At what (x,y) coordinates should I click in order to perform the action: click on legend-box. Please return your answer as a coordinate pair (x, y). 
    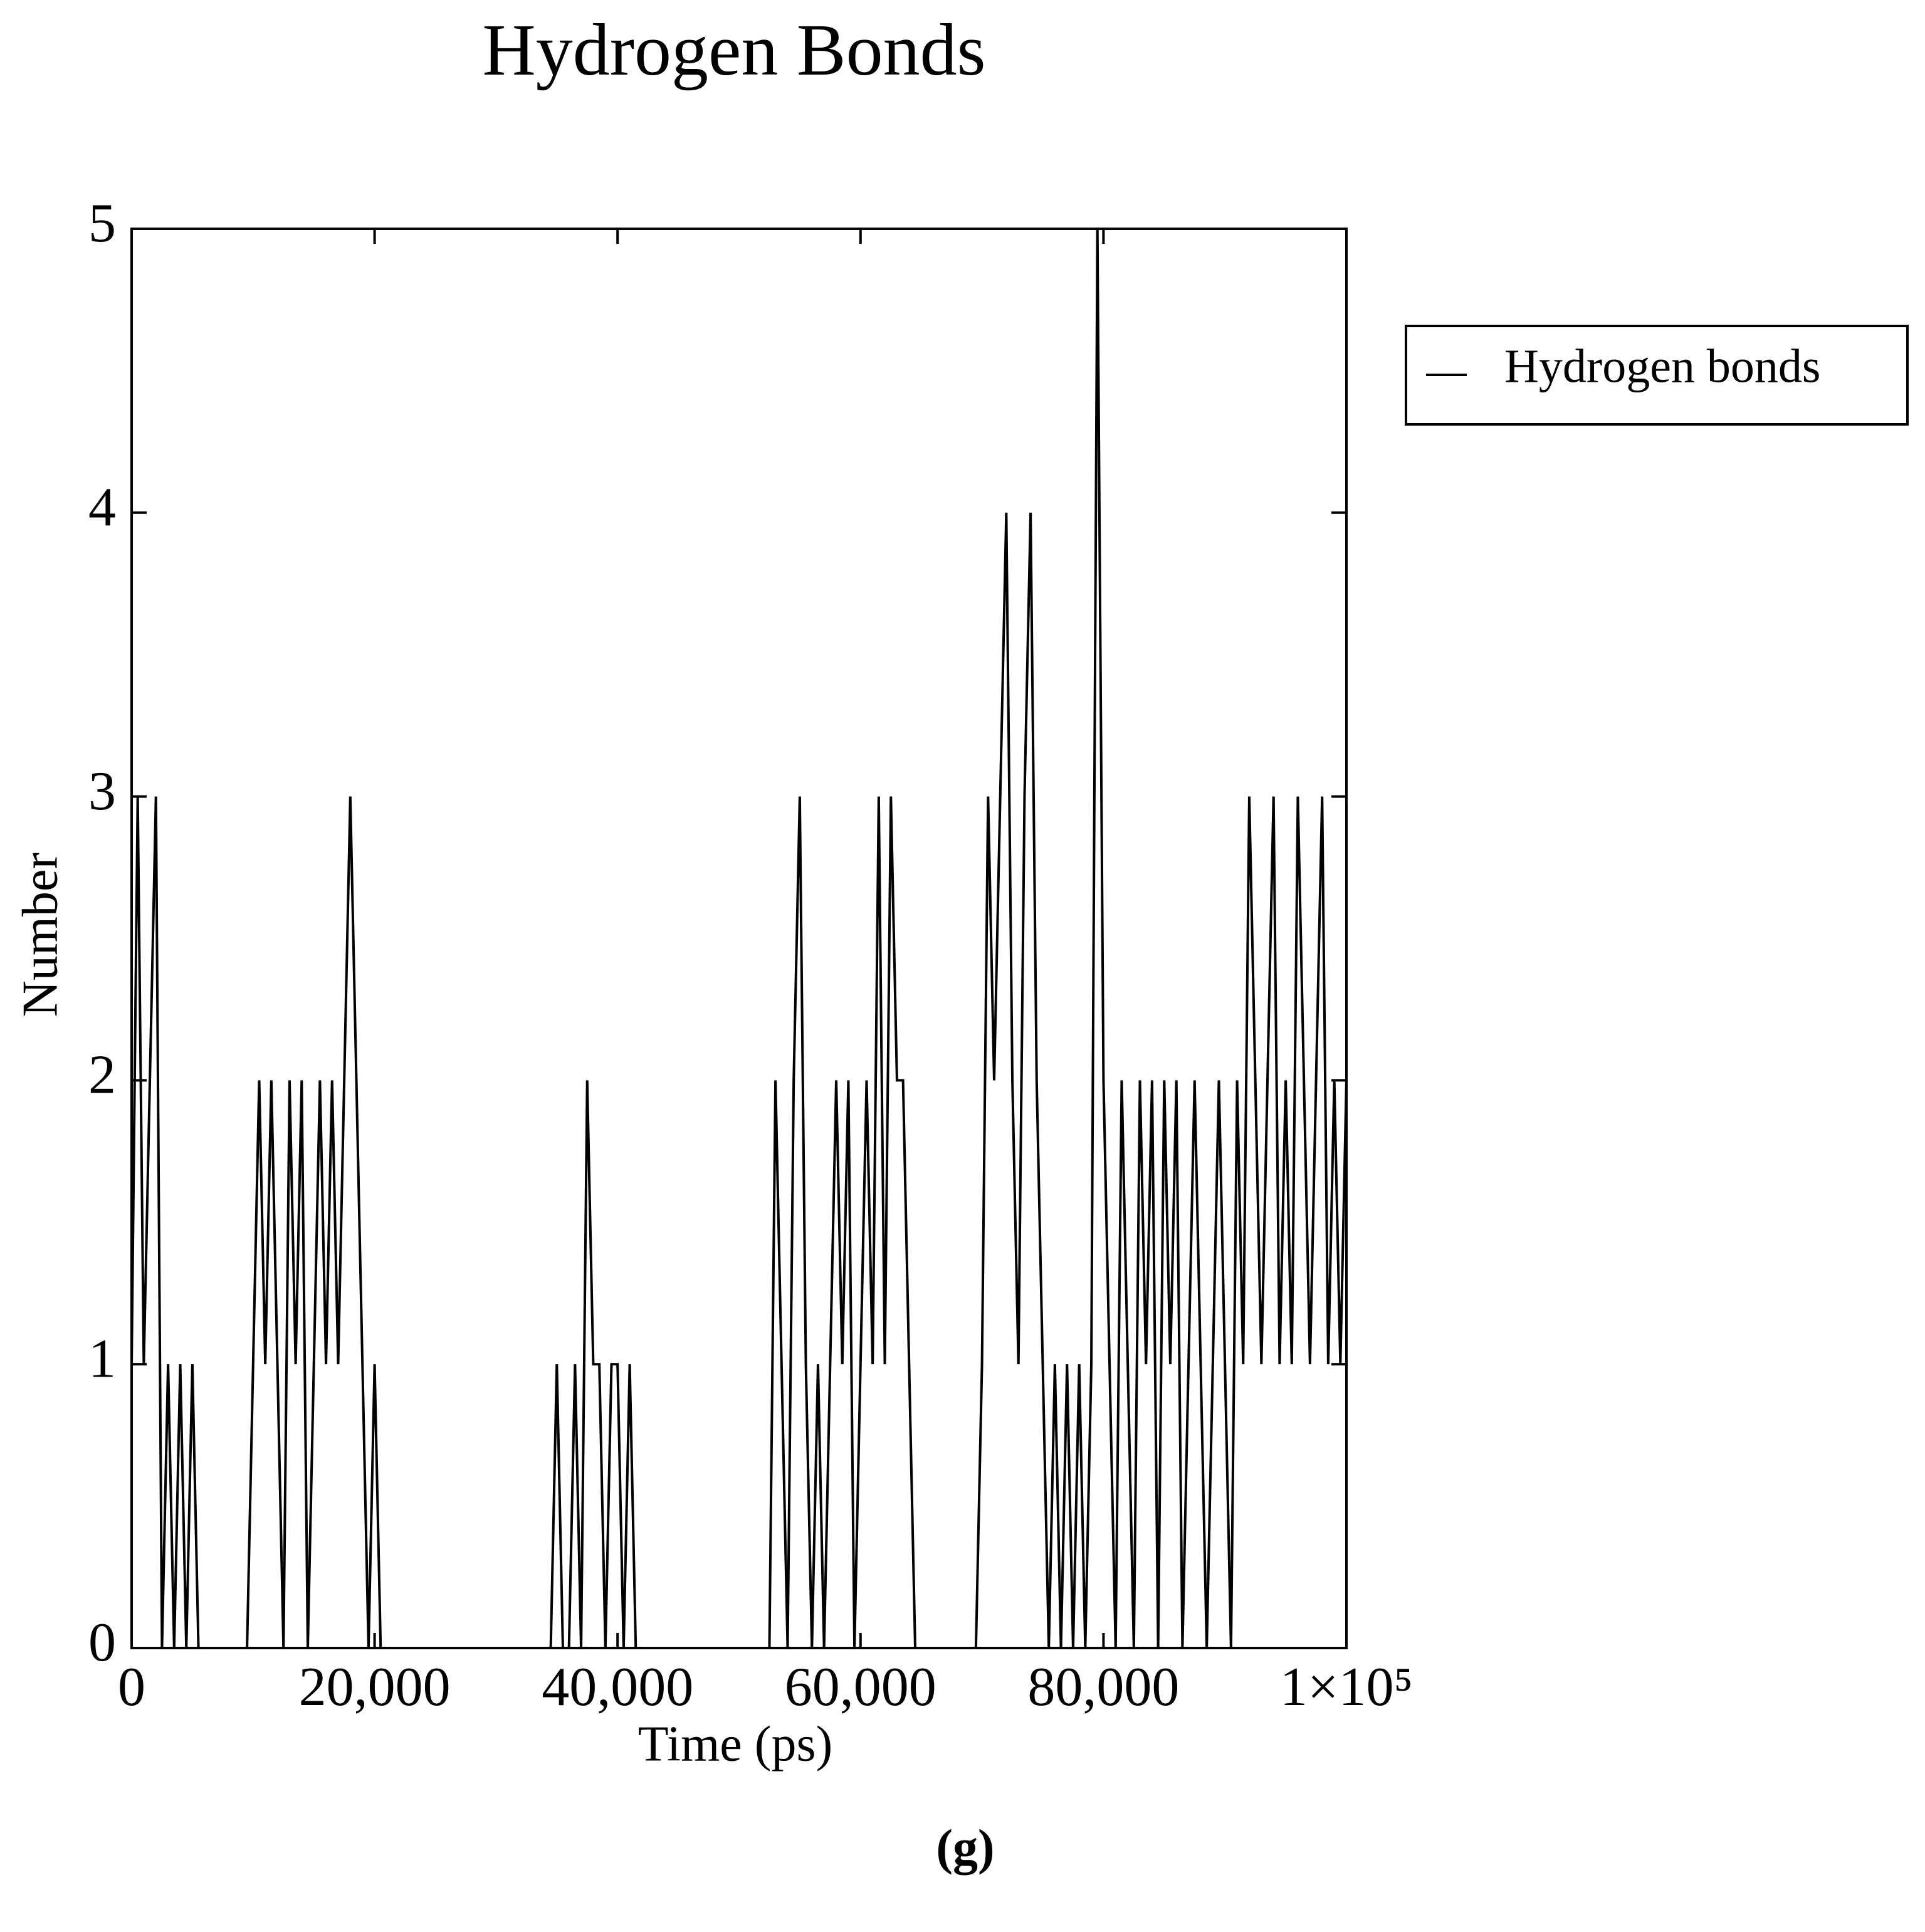
    Looking at the image, I should click on (1657, 376).